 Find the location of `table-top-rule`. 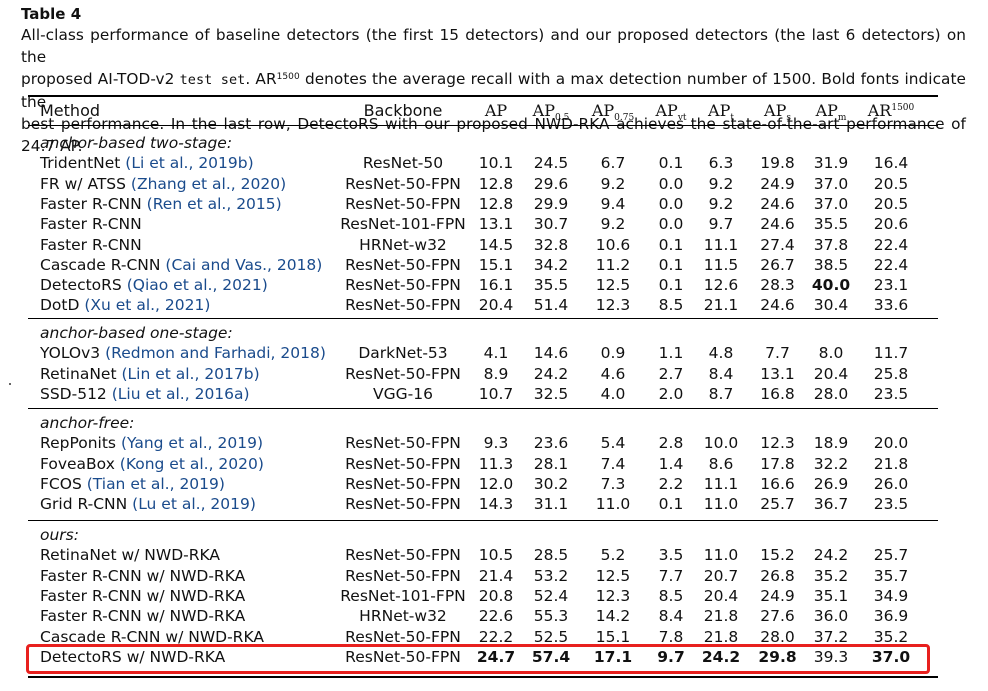

table-top-rule is located at coordinates (483, 96).